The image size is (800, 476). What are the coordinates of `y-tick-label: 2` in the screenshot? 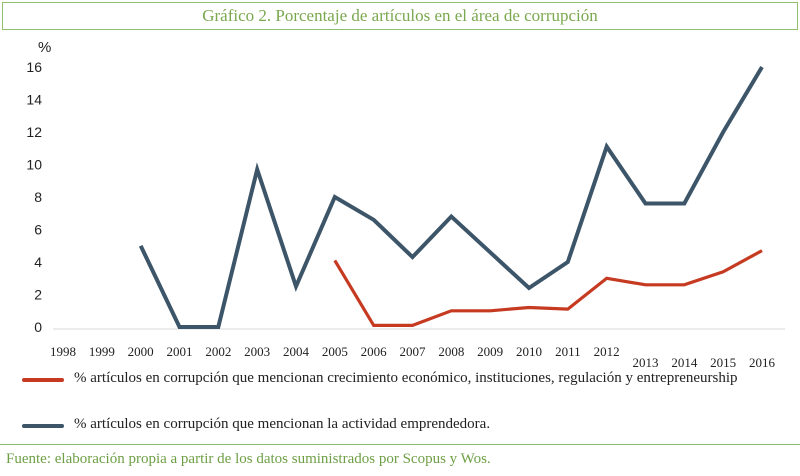 It's located at (38, 295).